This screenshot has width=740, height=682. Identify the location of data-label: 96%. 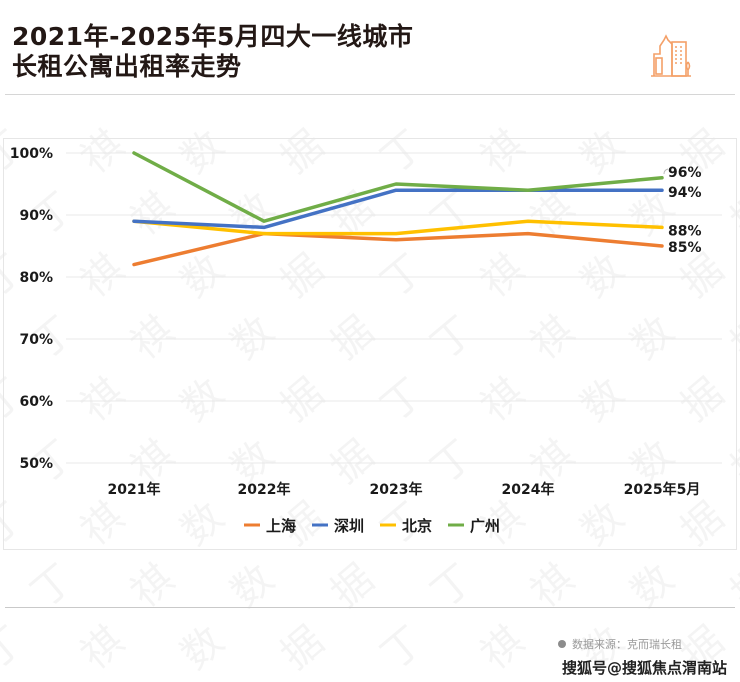
(685, 173).